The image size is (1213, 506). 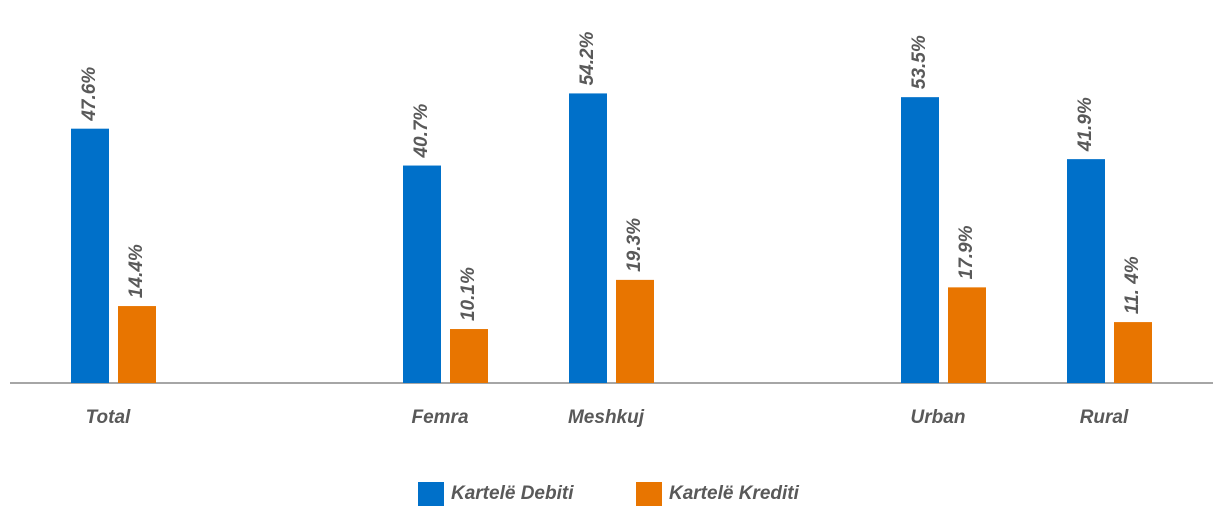 I want to click on data-label: 47.6%, so click(x=89, y=94).